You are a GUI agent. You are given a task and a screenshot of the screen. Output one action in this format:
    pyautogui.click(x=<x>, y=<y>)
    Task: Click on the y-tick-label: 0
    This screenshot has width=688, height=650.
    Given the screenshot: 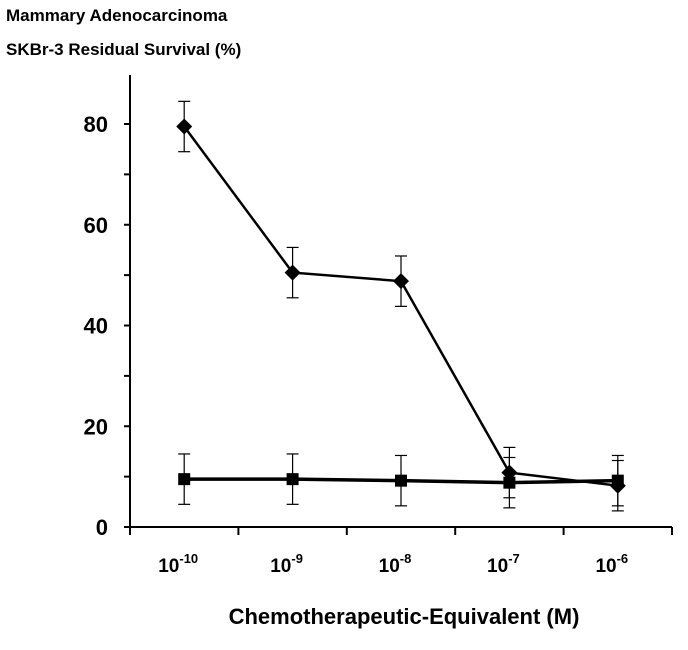 What is the action you would take?
    pyautogui.click(x=102, y=527)
    